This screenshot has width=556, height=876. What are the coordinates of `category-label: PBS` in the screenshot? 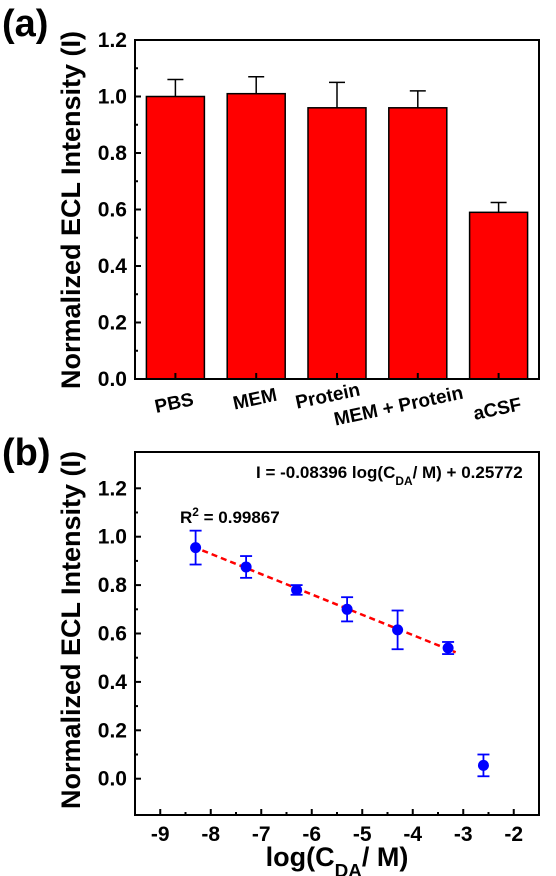 It's located at (174, 403).